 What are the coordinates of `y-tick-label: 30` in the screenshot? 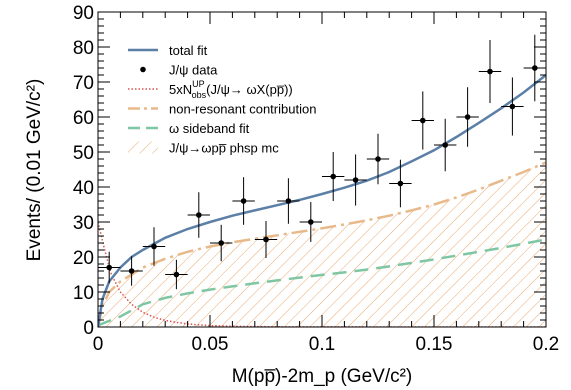 It's located at (83, 223).